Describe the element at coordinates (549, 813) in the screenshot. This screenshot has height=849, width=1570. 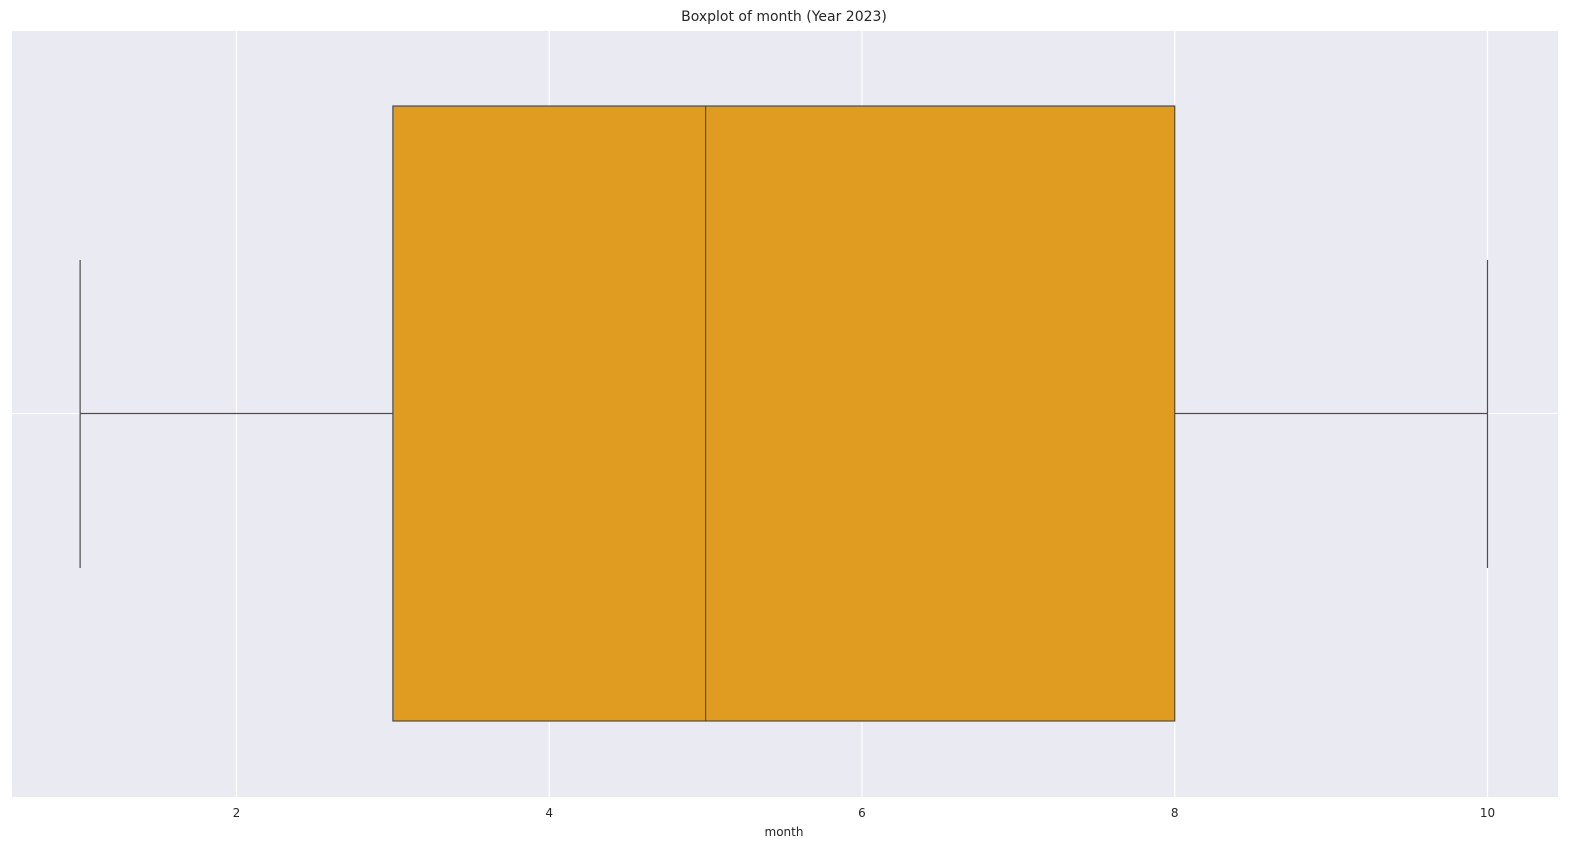
I see `x-tick-label: 4` at that location.